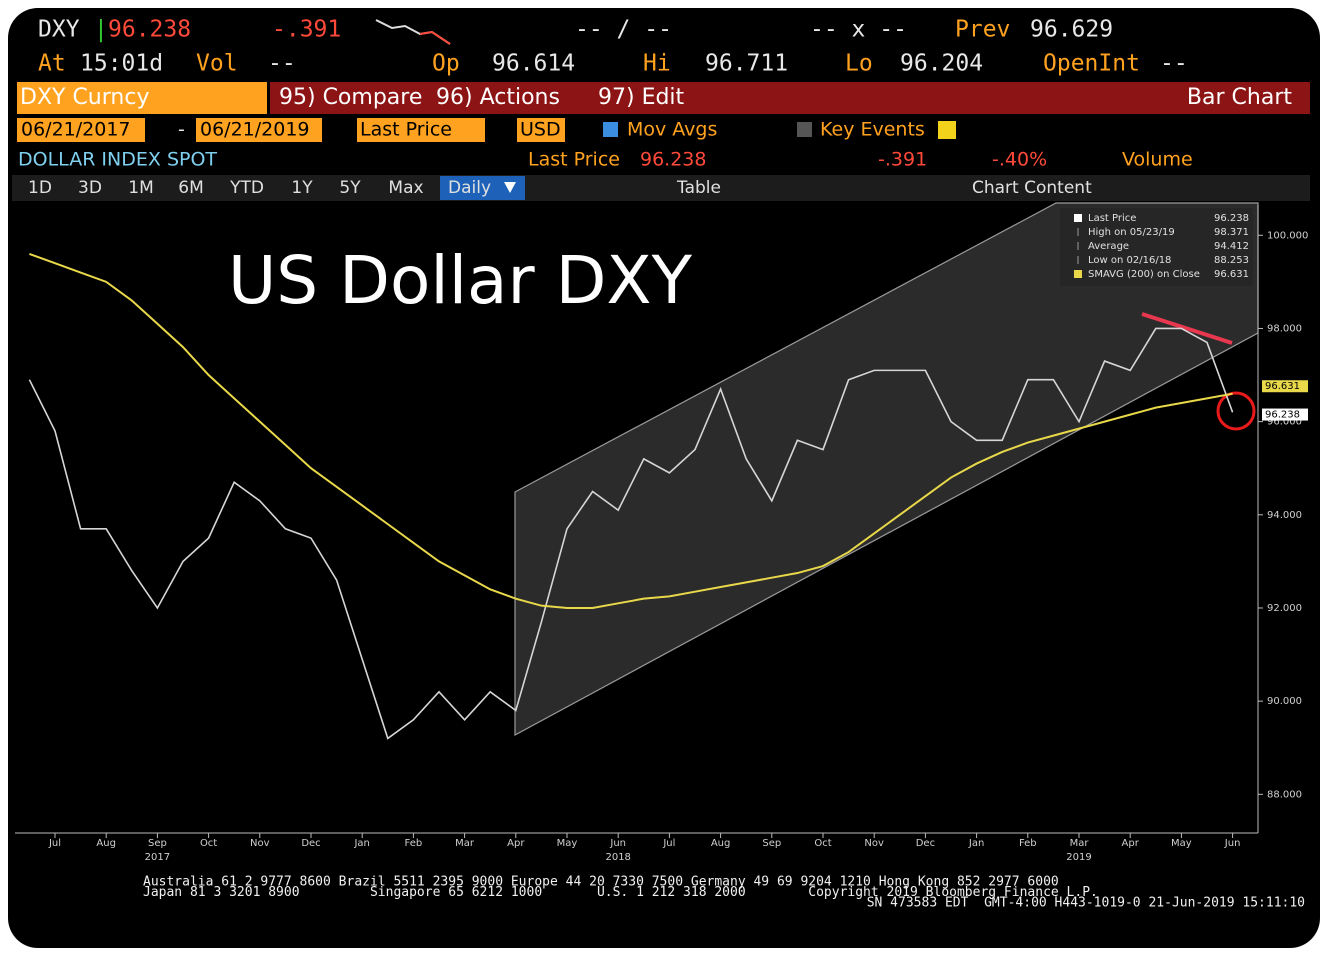 This screenshot has width=1328, height=956. I want to click on legend-swatch, so click(1078, 218).